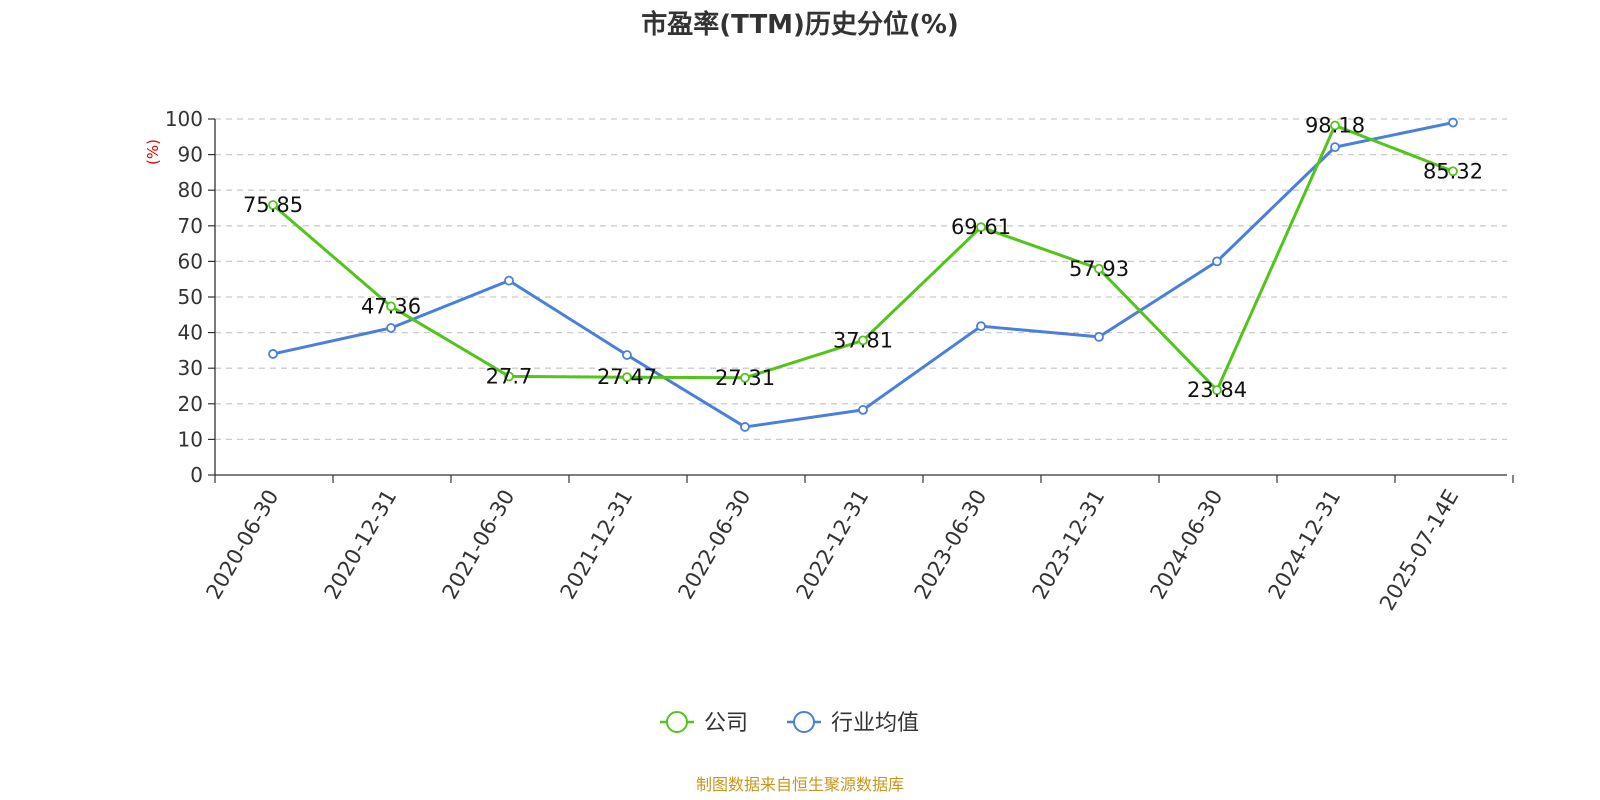 This screenshot has width=1600, height=800. What do you see at coordinates (951, 545) in the screenshot?
I see `x-tick-label: 2023-06-30` at bounding box center [951, 545].